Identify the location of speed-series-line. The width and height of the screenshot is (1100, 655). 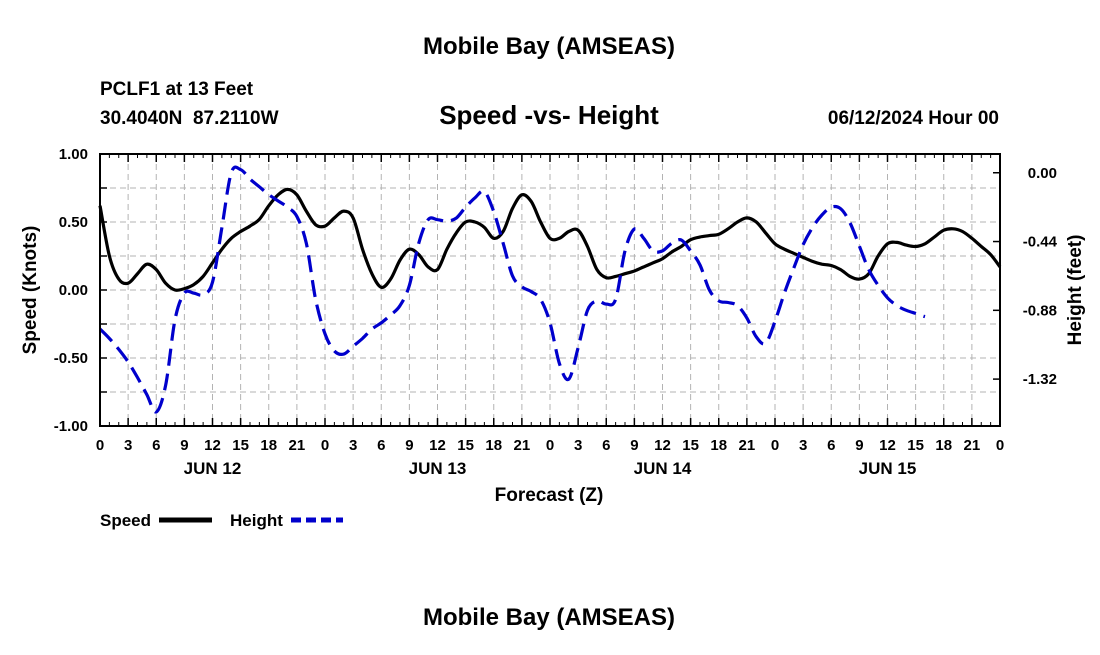
(550, 239).